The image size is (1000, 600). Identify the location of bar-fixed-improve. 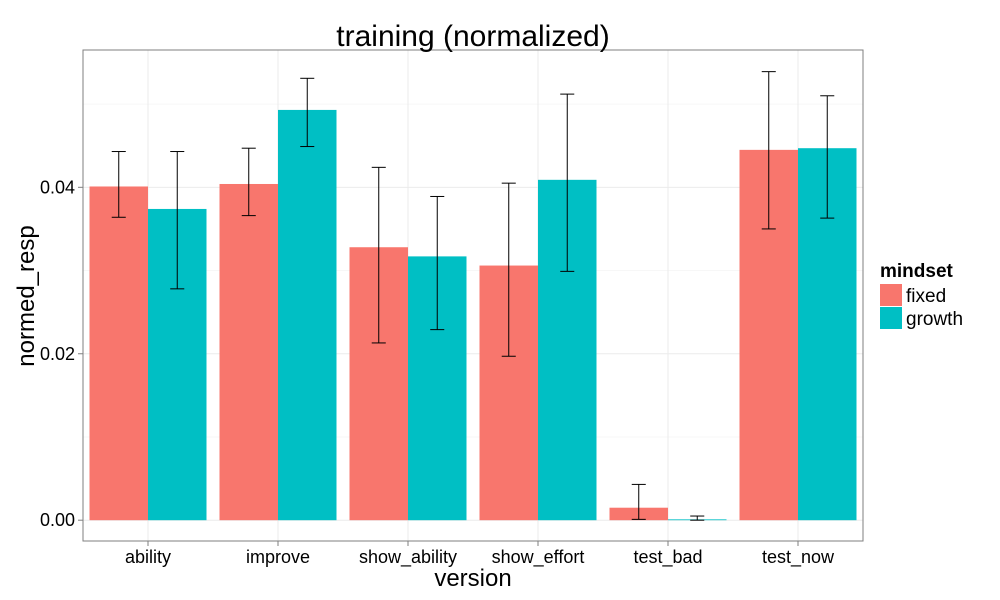
(248, 352).